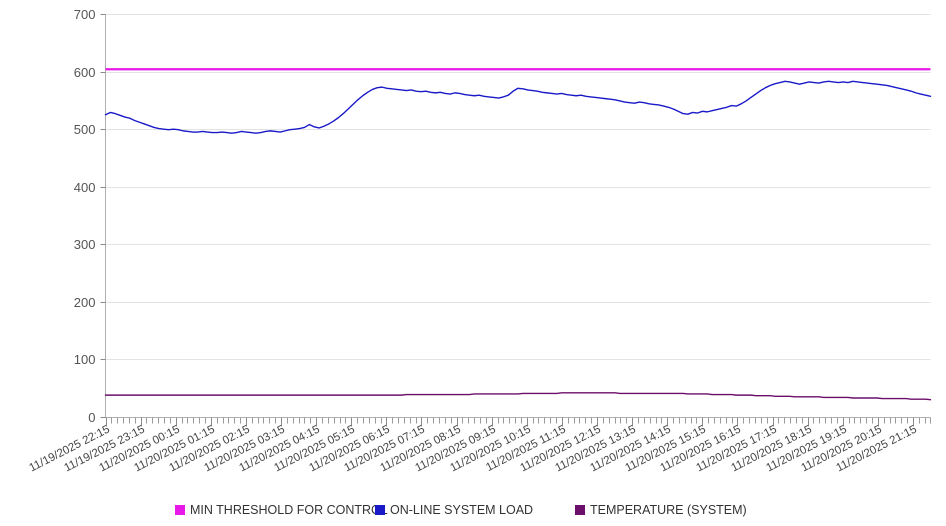 This screenshot has width=946, height=526. Describe the element at coordinates (85, 302) in the screenshot. I see `y-axis-tick-label: 200` at that location.